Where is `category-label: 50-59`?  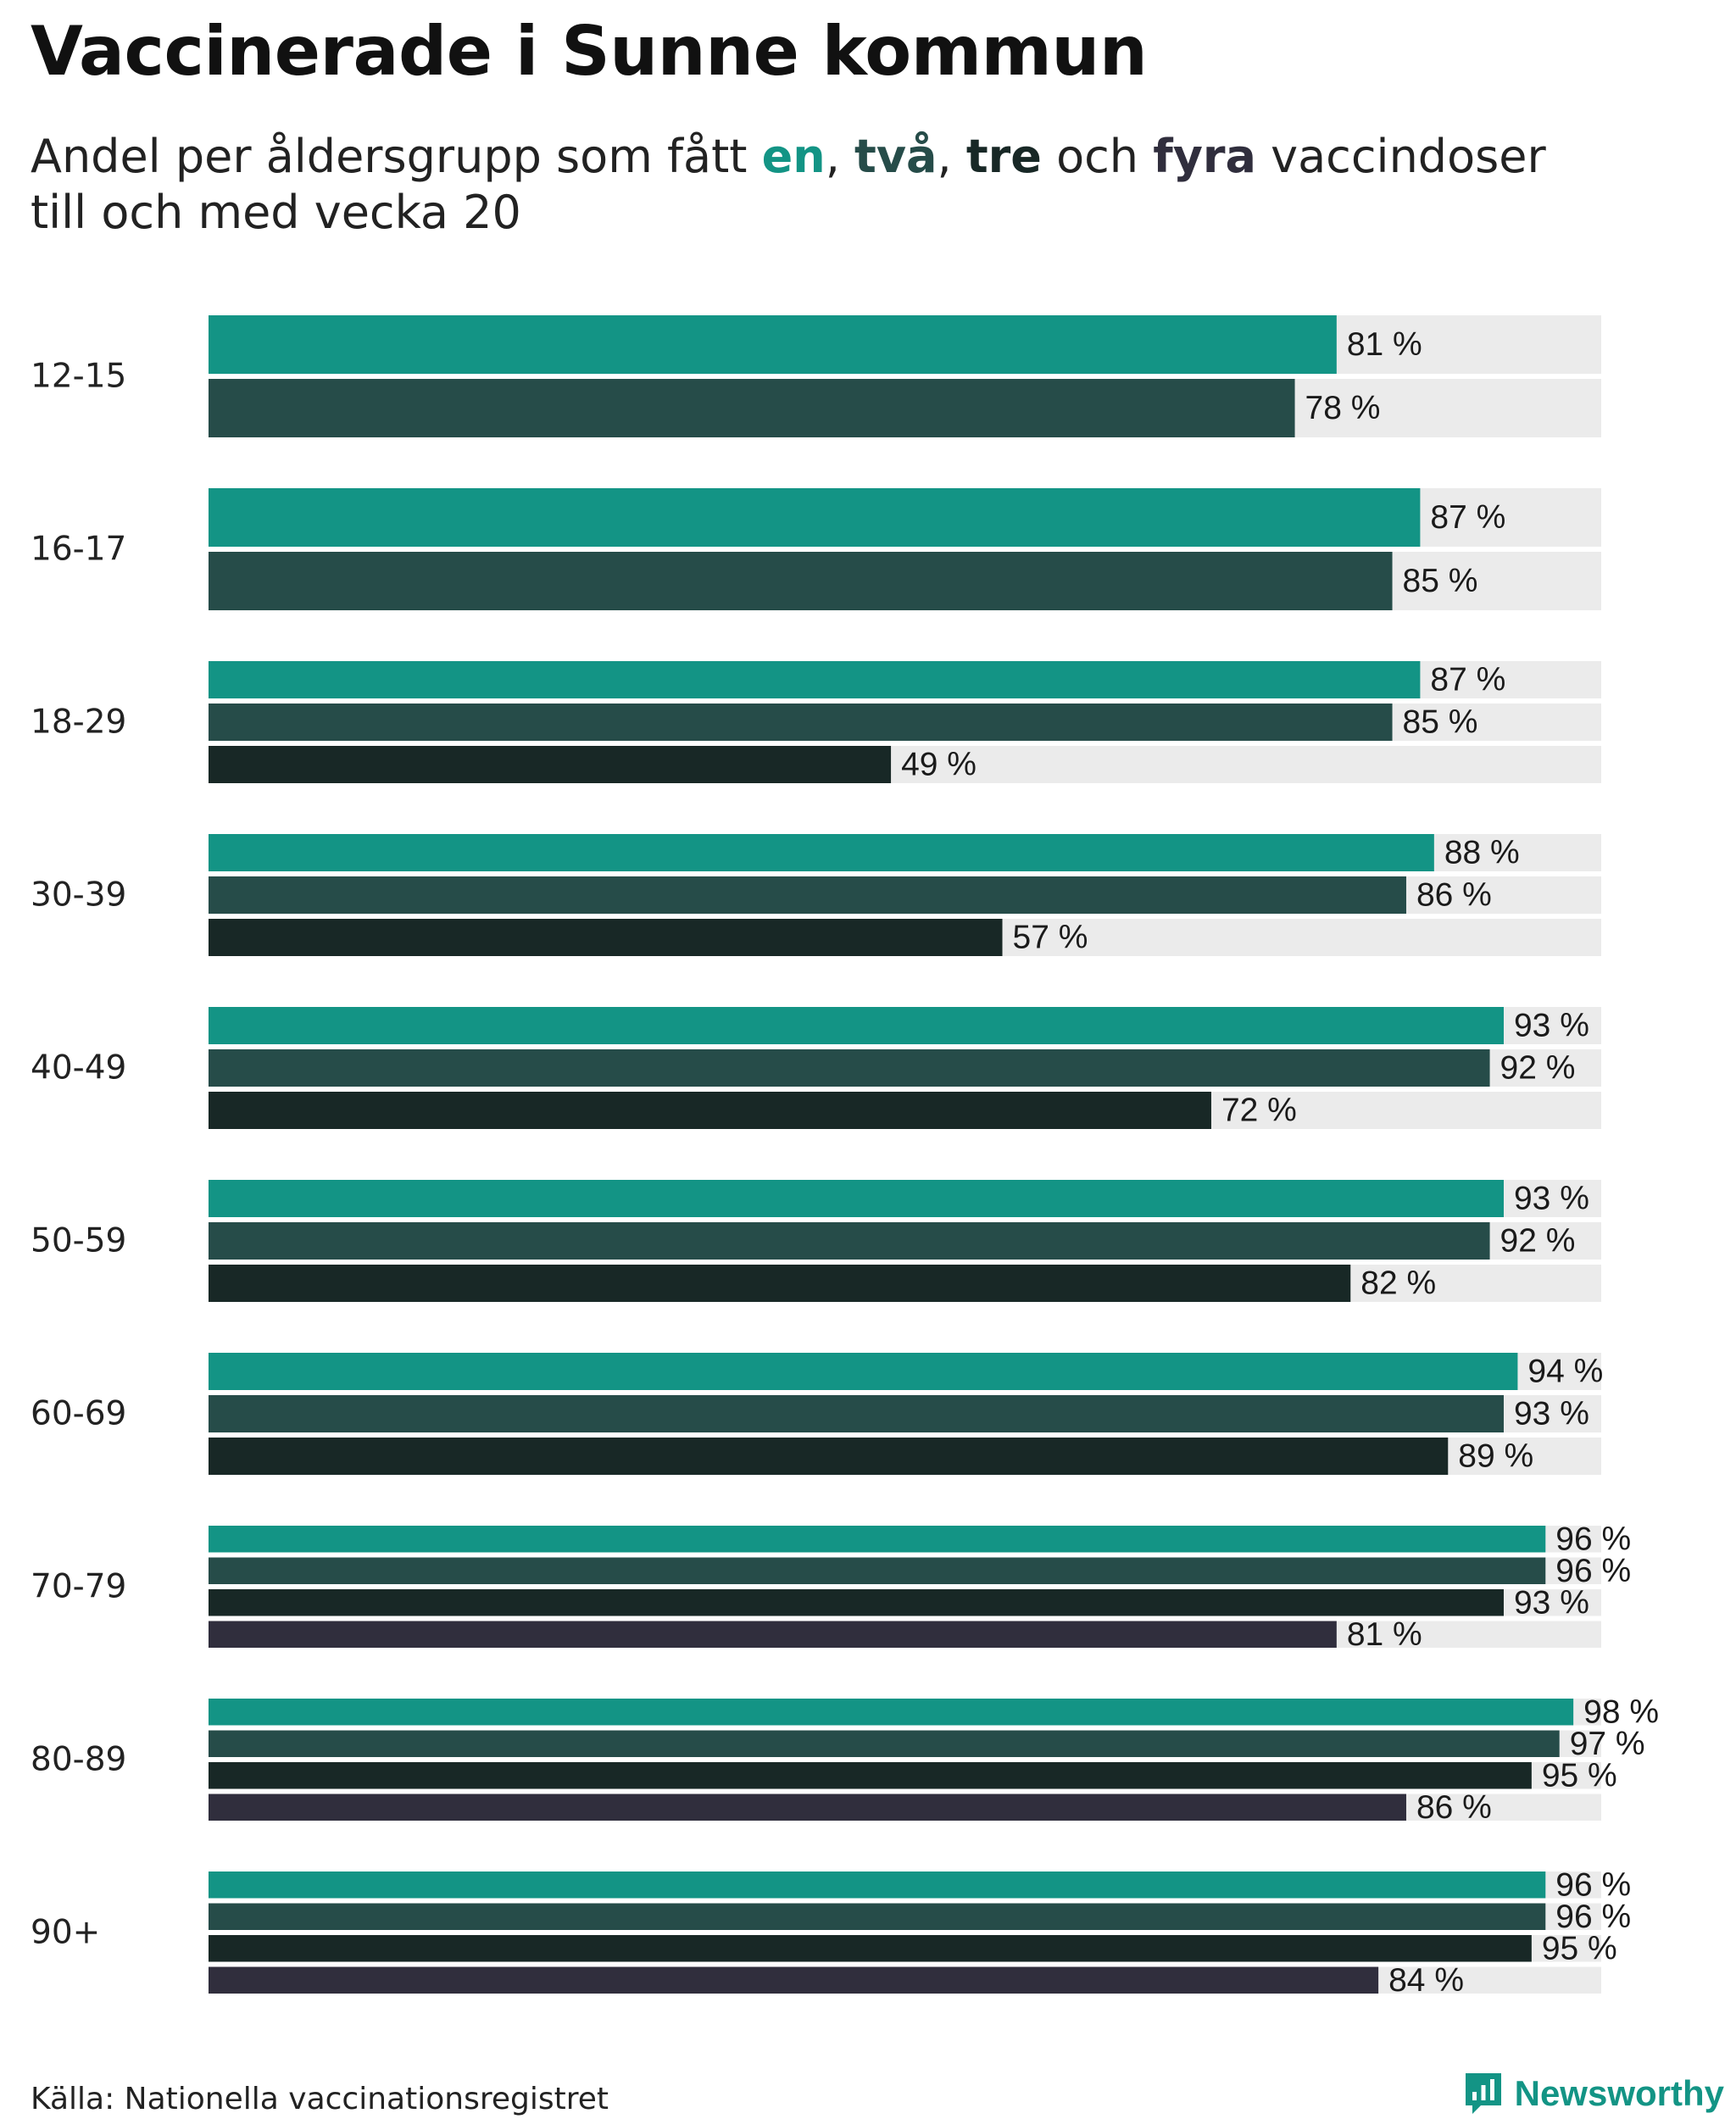 category-label: 50-59 is located at coordinates (78, 1241).